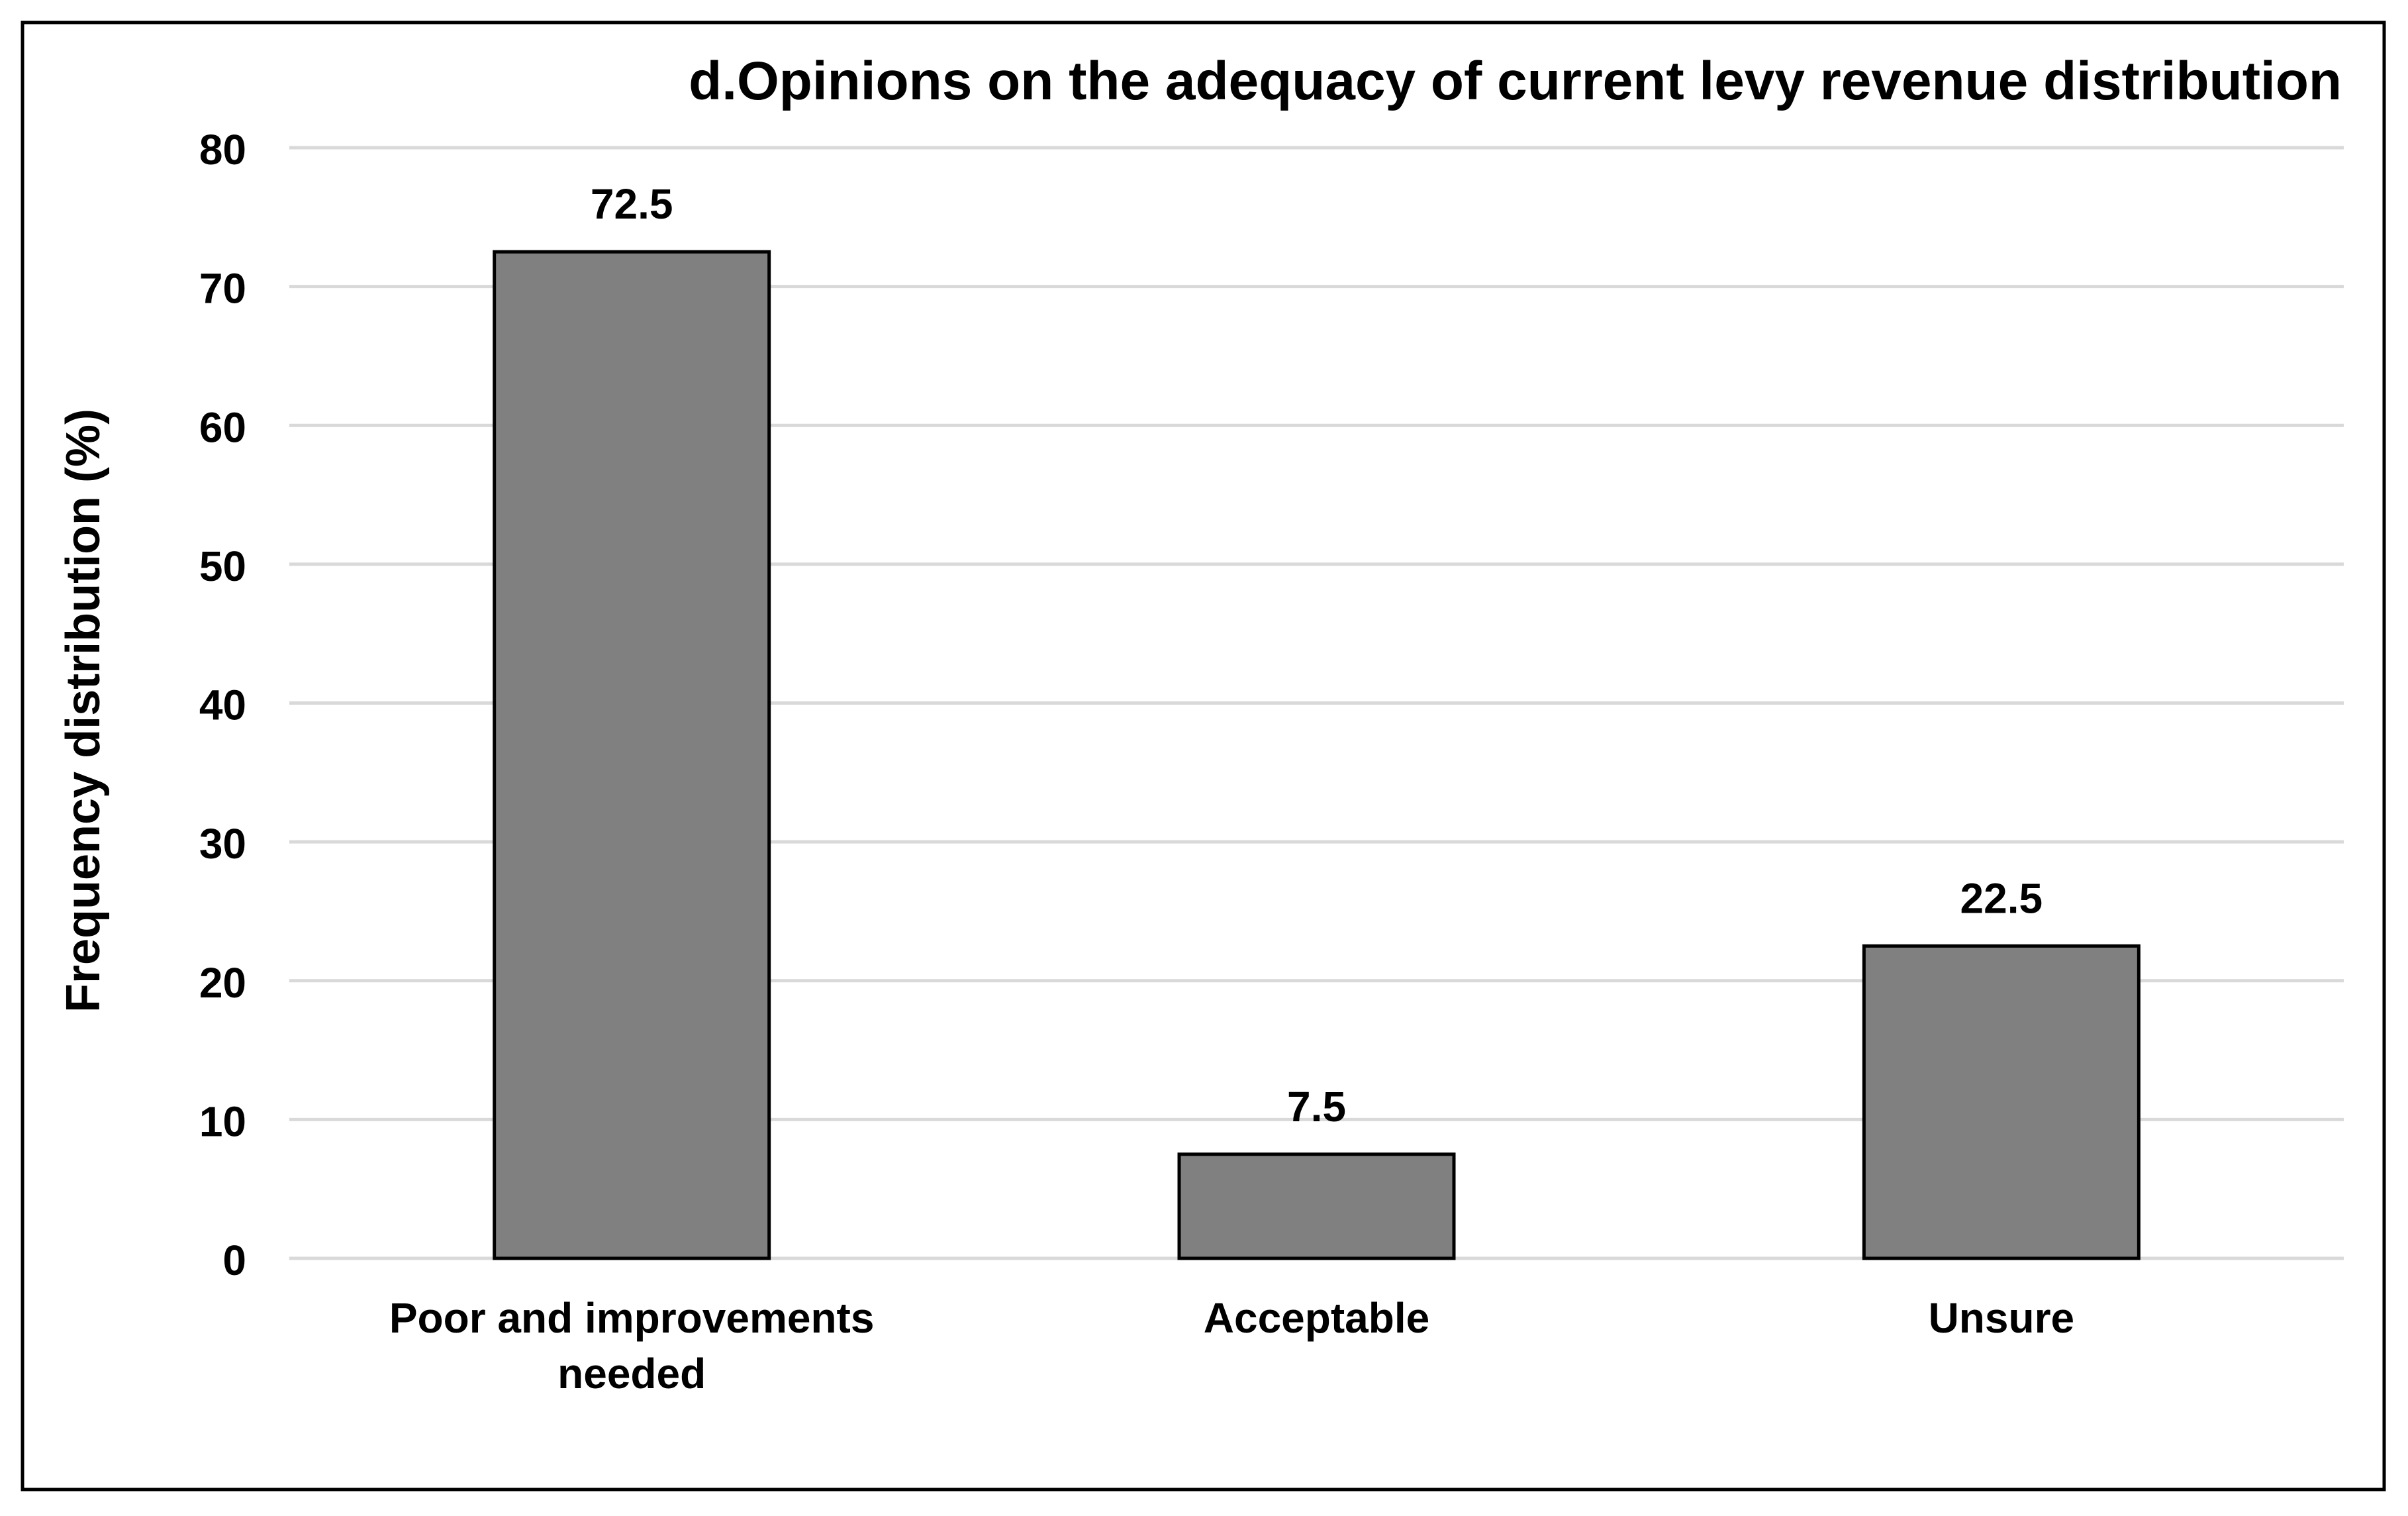 This screenshot has width=2408, height=1516. I want to click on y-tick-label-30: 30, so click(222, 844).